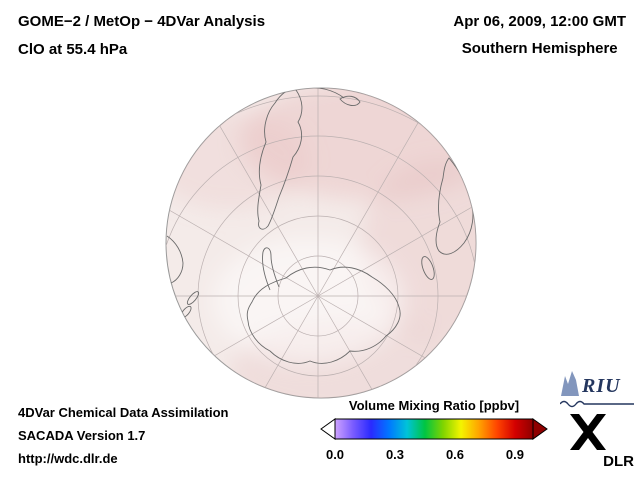 Image resolution: width=640 pixels, height=480 pixels. I want to click on colorbar-tick-label: 0.0, so click(335, 454).